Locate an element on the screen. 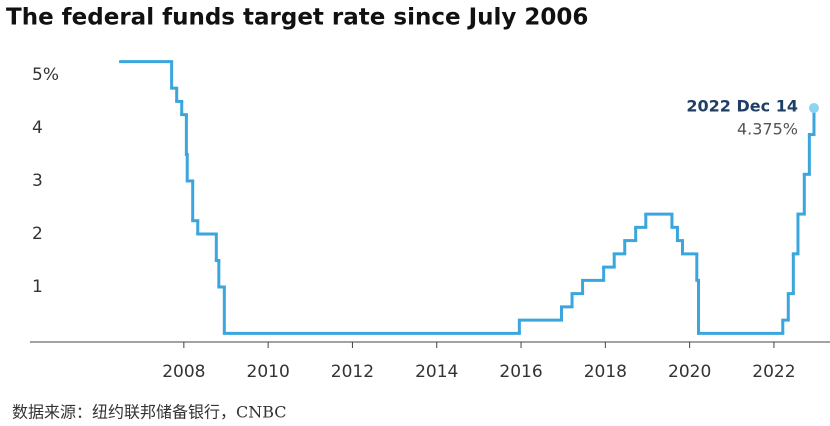 Image resolution: width=830 pixels, height=426 pixels. y-tick-label: 3 is located at coordinates (37, 181).